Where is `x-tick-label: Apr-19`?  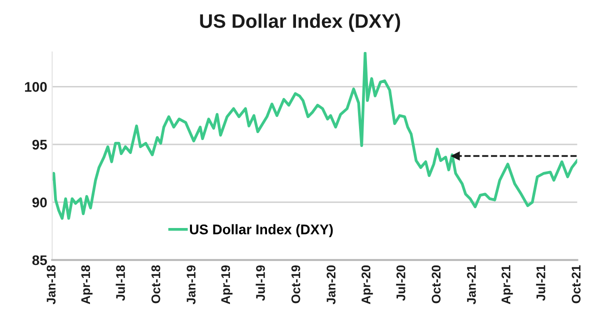 x-tick-label: Apr-19 is located at coordinates (227, 284).